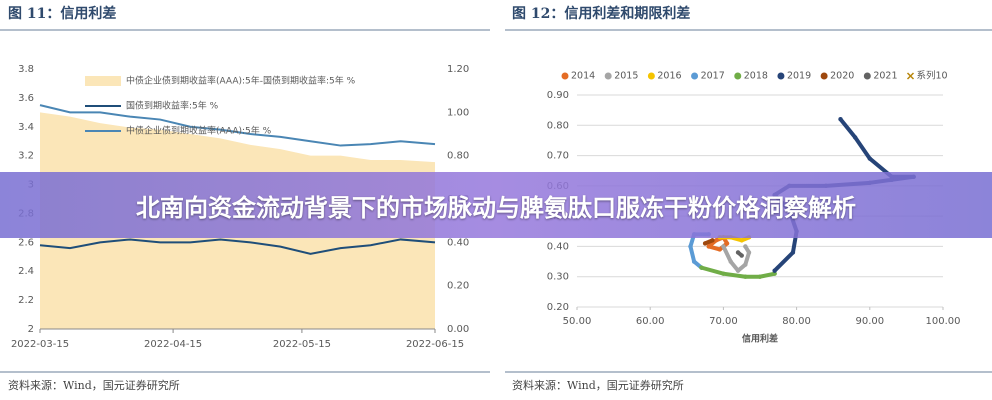 The height and width of the screenshot is (400, 992). What do you see at coordinates (26, 69) in the screenshot?
I see `y-tick-label: 3.8` at bounding box center [26, 69].